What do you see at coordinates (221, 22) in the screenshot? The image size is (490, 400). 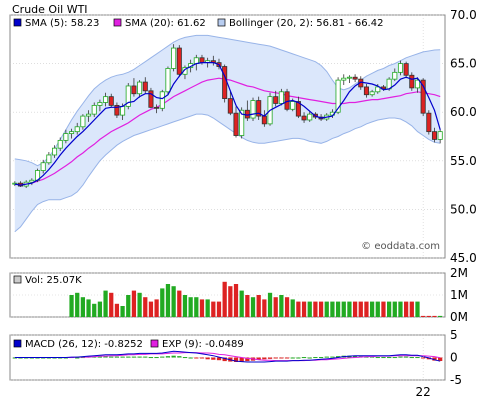 I see `legend-swatch-bollinger` at bounding box center [221, 22].